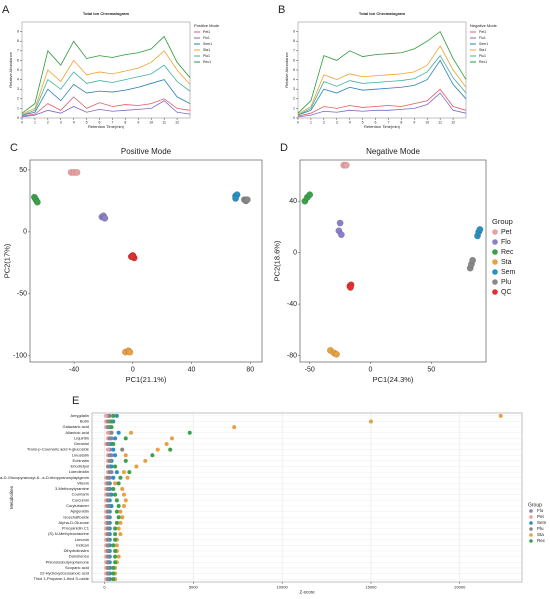 The width and height of the screenshot is (550, 599). I want to click on y-tick-label: 2, so click(294, 99).